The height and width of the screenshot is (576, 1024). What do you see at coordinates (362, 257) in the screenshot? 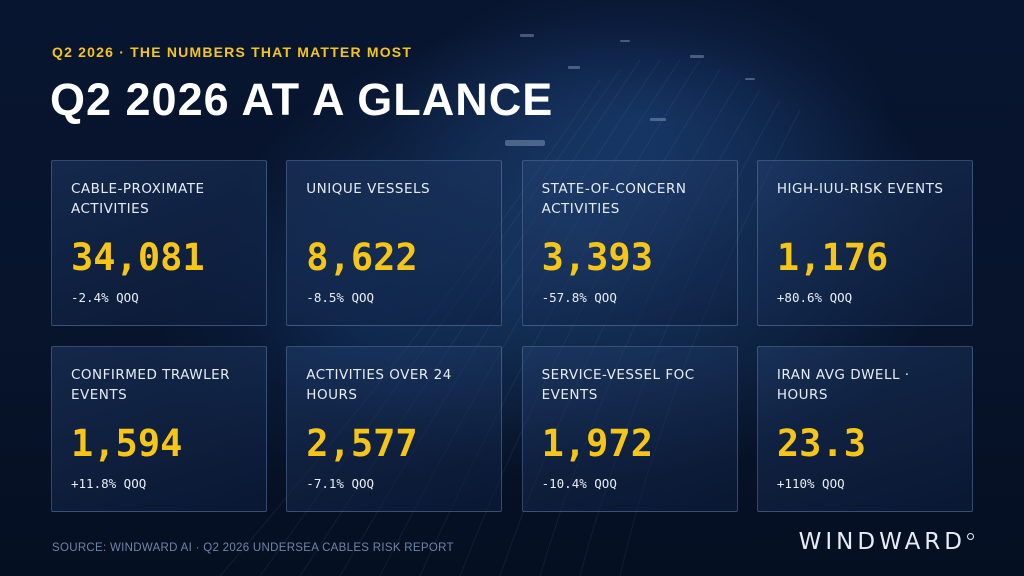
I see `metric-value: 8,622` at bounding box center [362, 257].